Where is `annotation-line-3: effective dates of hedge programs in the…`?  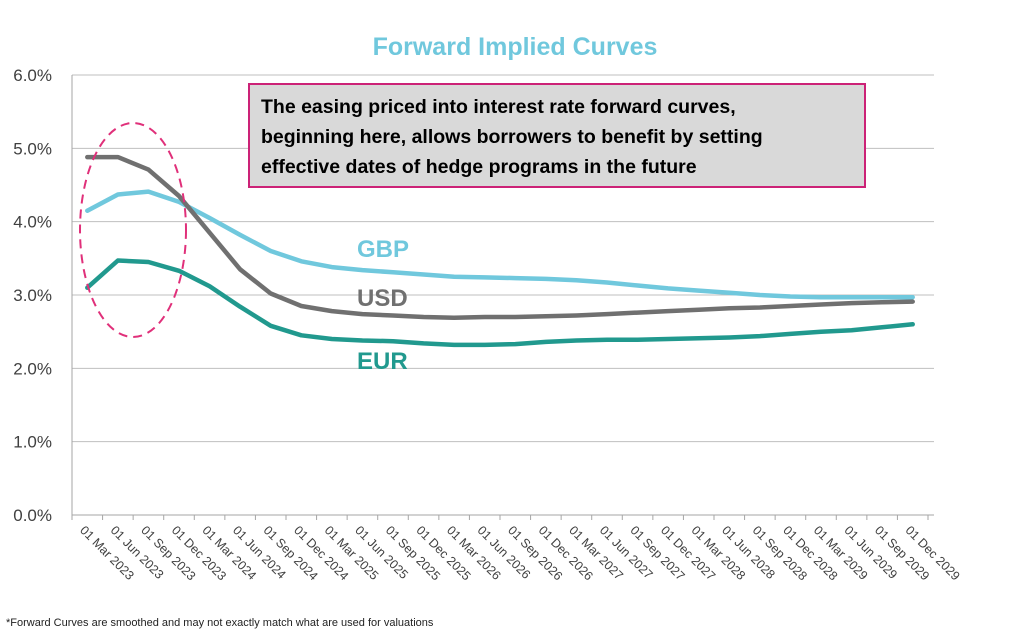 annotation-line-3: effective dates of hedge programs in the… is located at coordinates (479, 167).